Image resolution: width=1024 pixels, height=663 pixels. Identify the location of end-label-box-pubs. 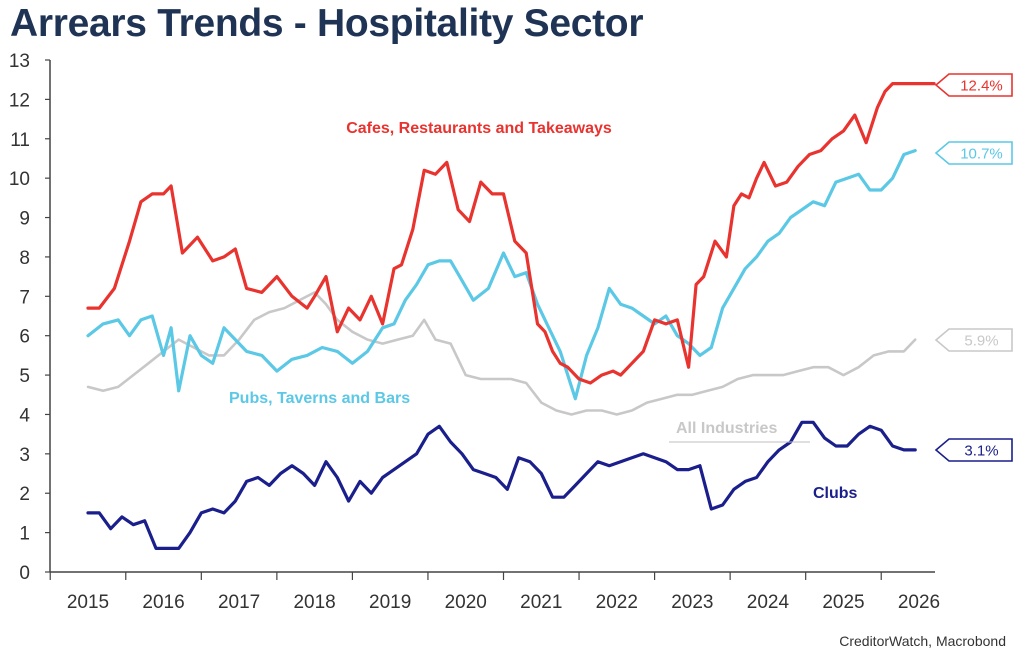
(973, 153).